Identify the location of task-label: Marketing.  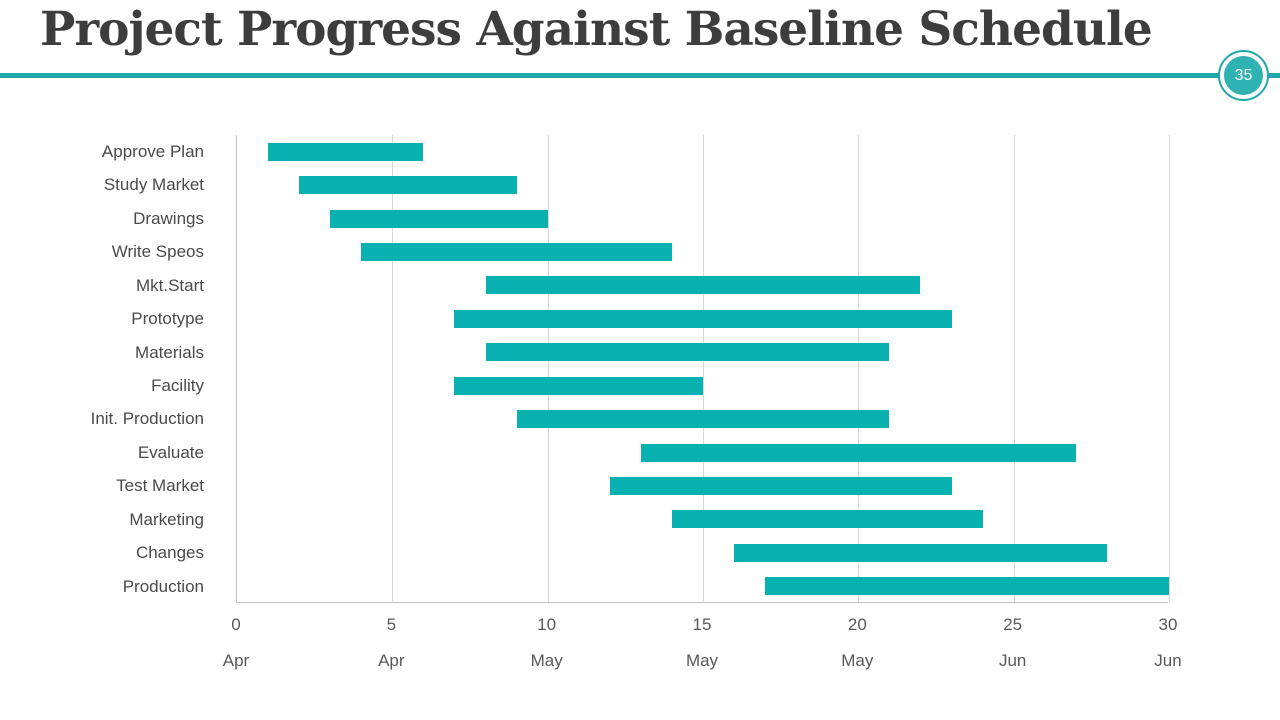
(166, 519).